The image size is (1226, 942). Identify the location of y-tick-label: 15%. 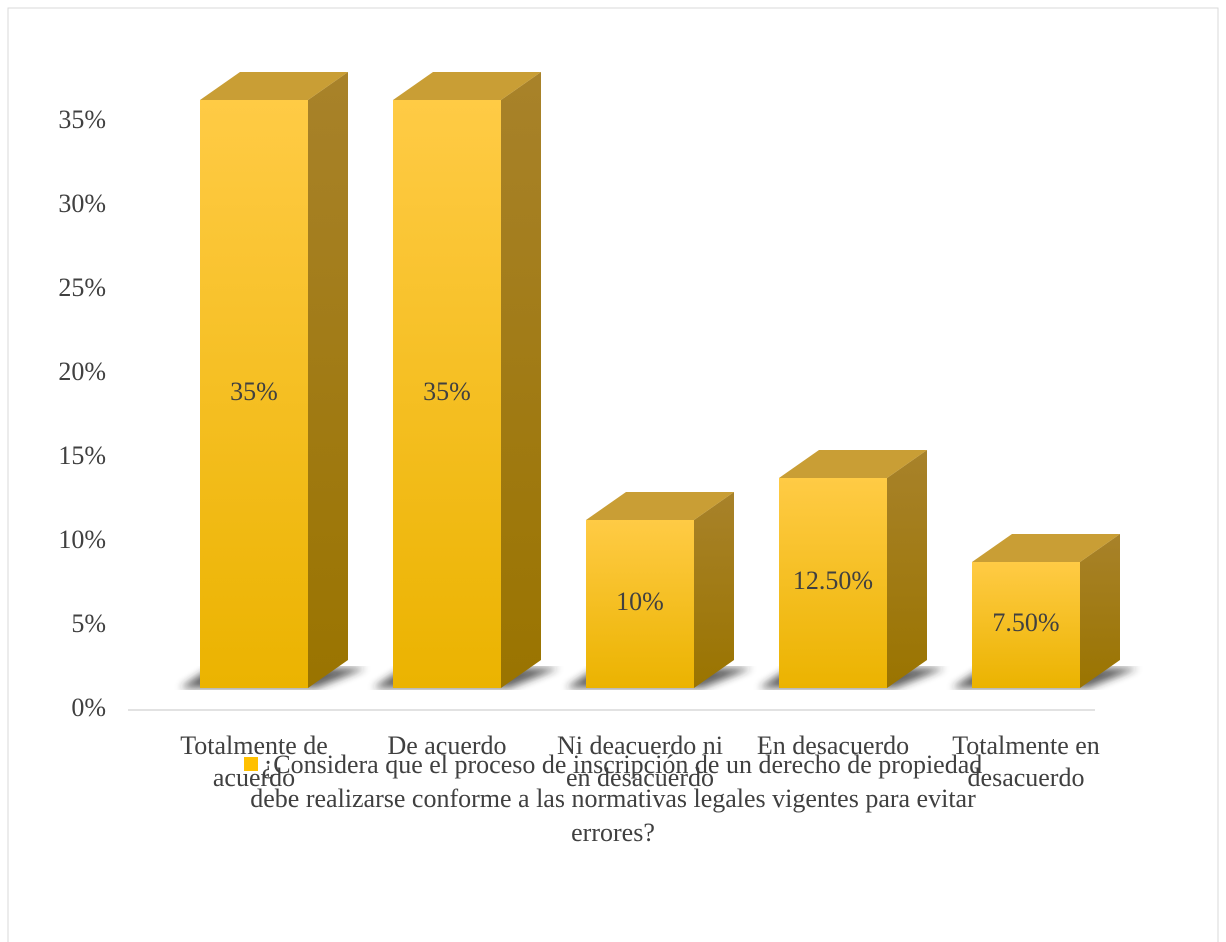
(82, 455).